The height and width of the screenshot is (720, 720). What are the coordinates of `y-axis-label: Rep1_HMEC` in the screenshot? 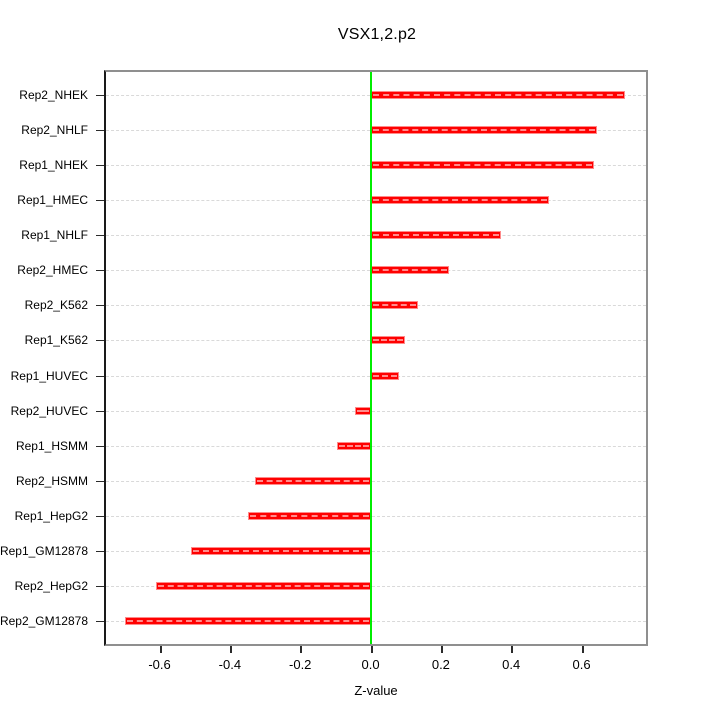 It's located at (52, 199).